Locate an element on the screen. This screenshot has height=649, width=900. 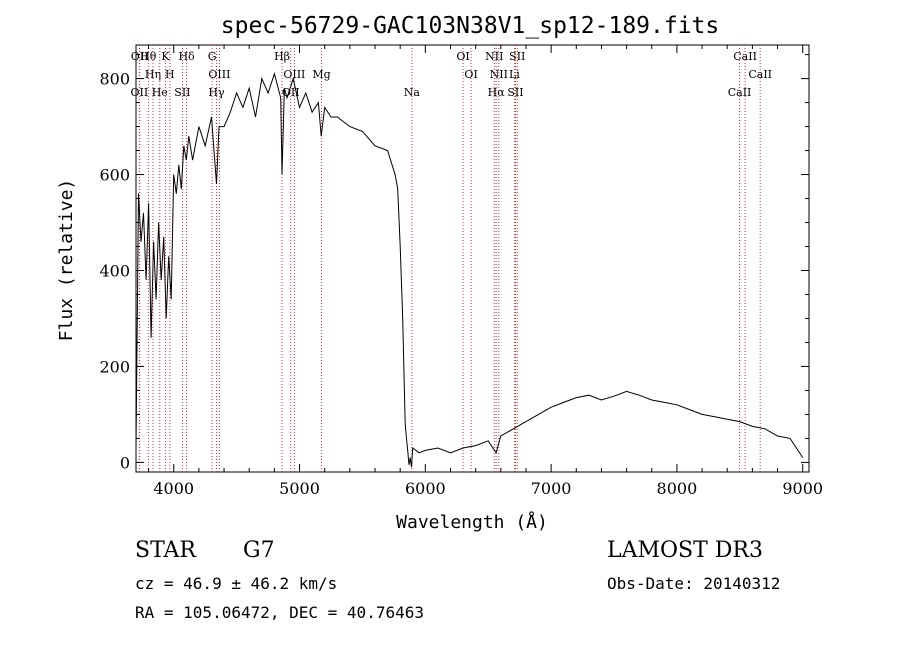
line-label: Hη is located at coordinates (153, 74).